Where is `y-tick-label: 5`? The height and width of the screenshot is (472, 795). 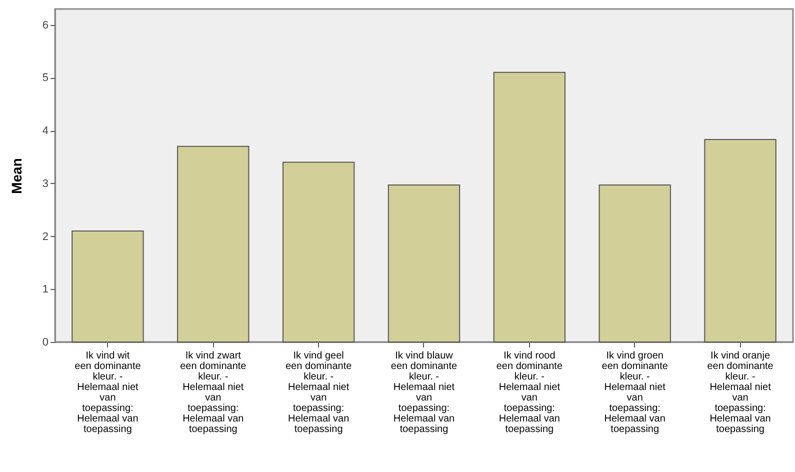 y-tick-label: 5 is located at coordinates (45, 78).